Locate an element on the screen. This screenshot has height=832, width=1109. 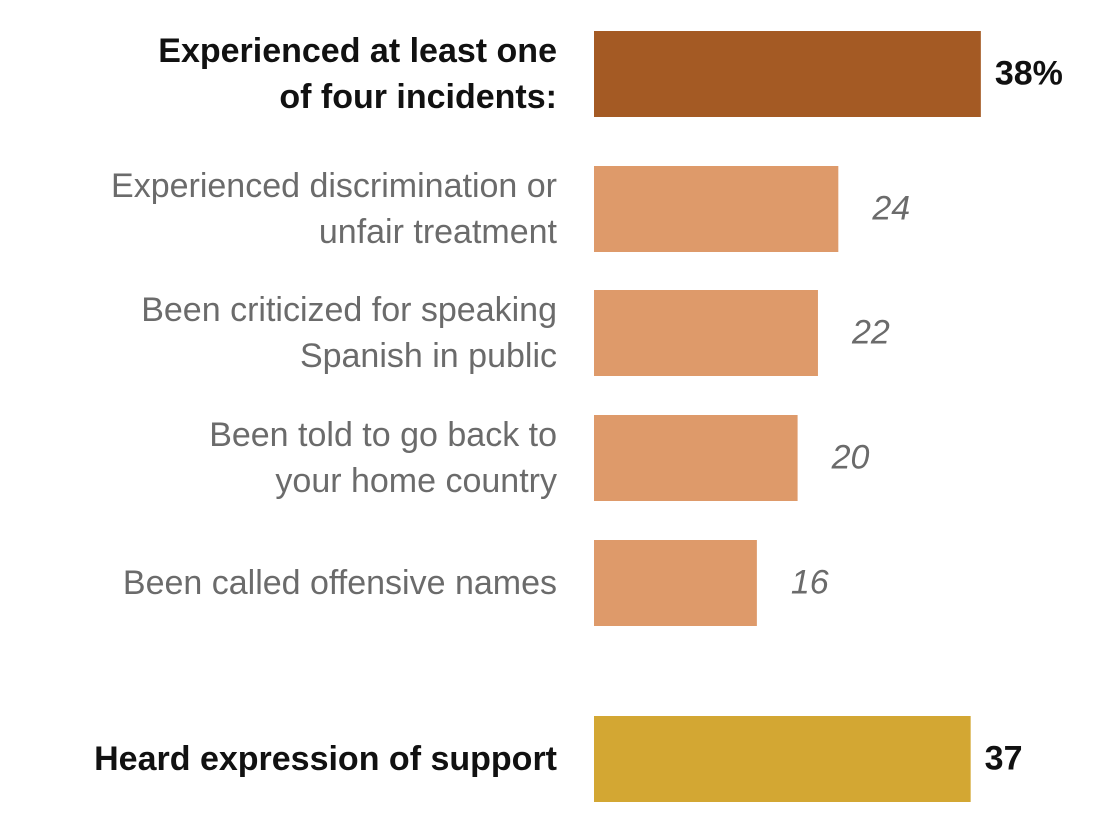
category-label: Been called offensive names is located at coordinates (339, 583).